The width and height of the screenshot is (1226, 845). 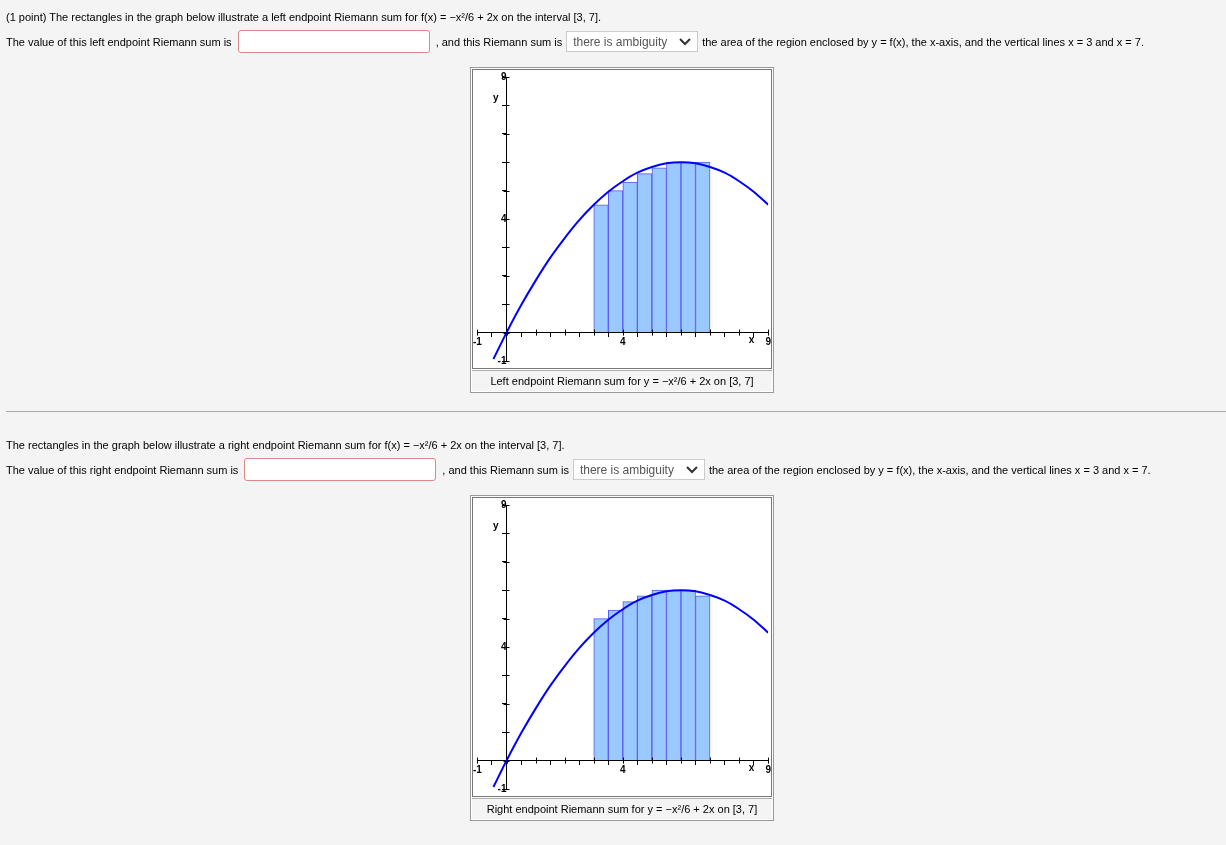 What do you see at coordinates (304, 17) in the screenshot?
I see `text: (1 point) The rectangles in the graph below illustrate a left endpoint Riemann sum for f(x) = −x²/6 + 2x on the interval [3, 7].` at bounding box center [304, 17].